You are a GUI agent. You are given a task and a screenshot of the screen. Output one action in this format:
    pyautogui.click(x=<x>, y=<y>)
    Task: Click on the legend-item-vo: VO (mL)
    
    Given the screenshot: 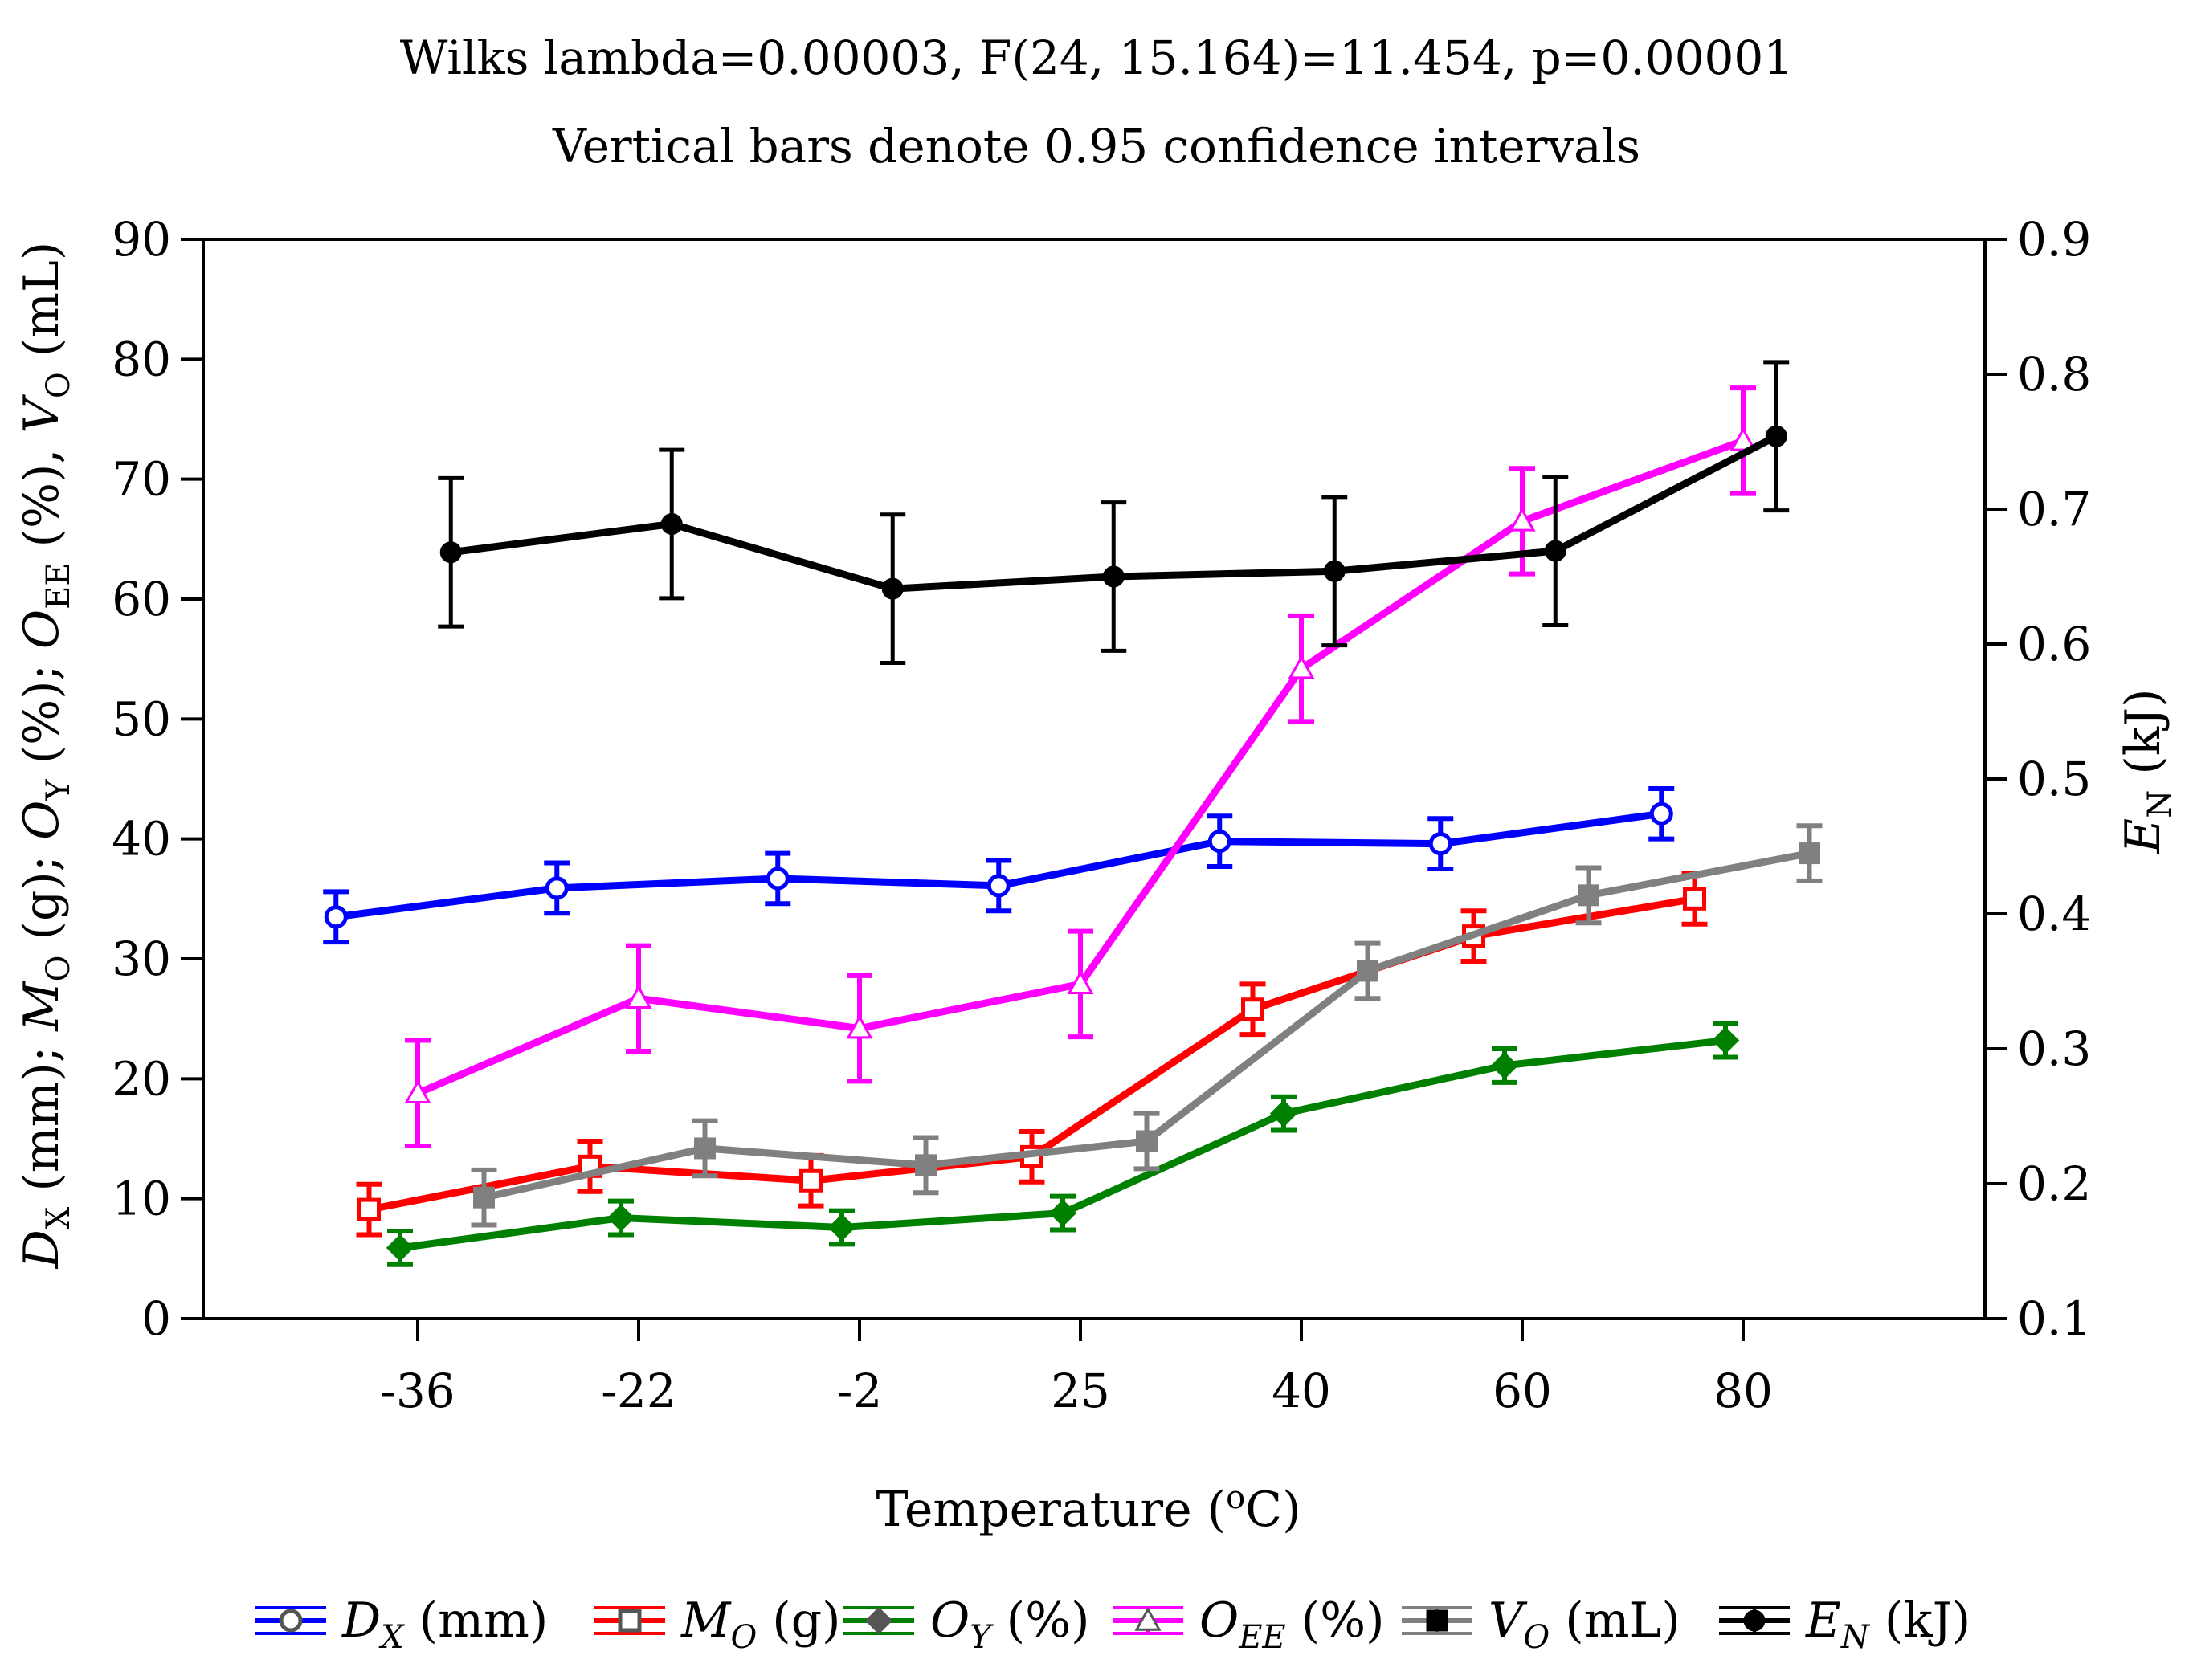 What is the action you would take?
    pyautogui.click(x=1541, y=1624)
    